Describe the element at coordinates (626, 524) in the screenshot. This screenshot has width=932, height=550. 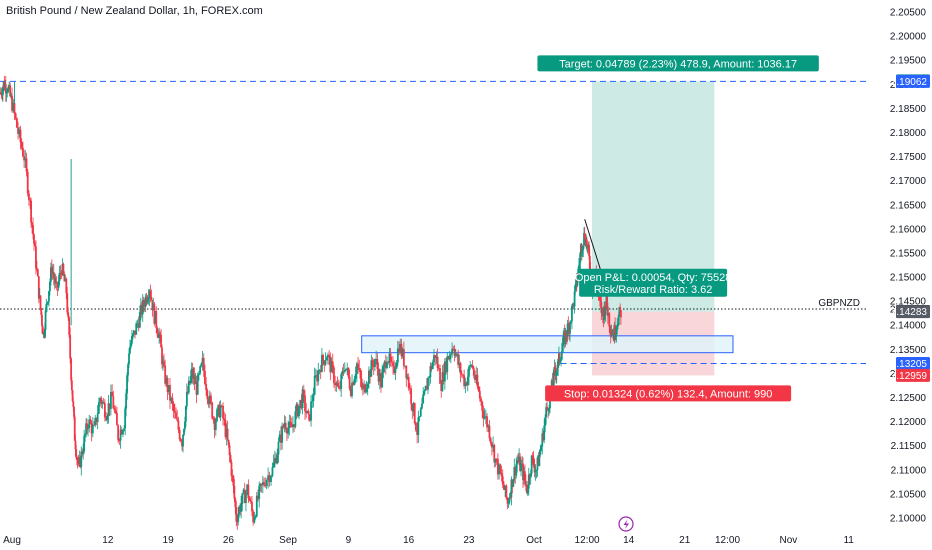
I see `alert-icon` at that location.